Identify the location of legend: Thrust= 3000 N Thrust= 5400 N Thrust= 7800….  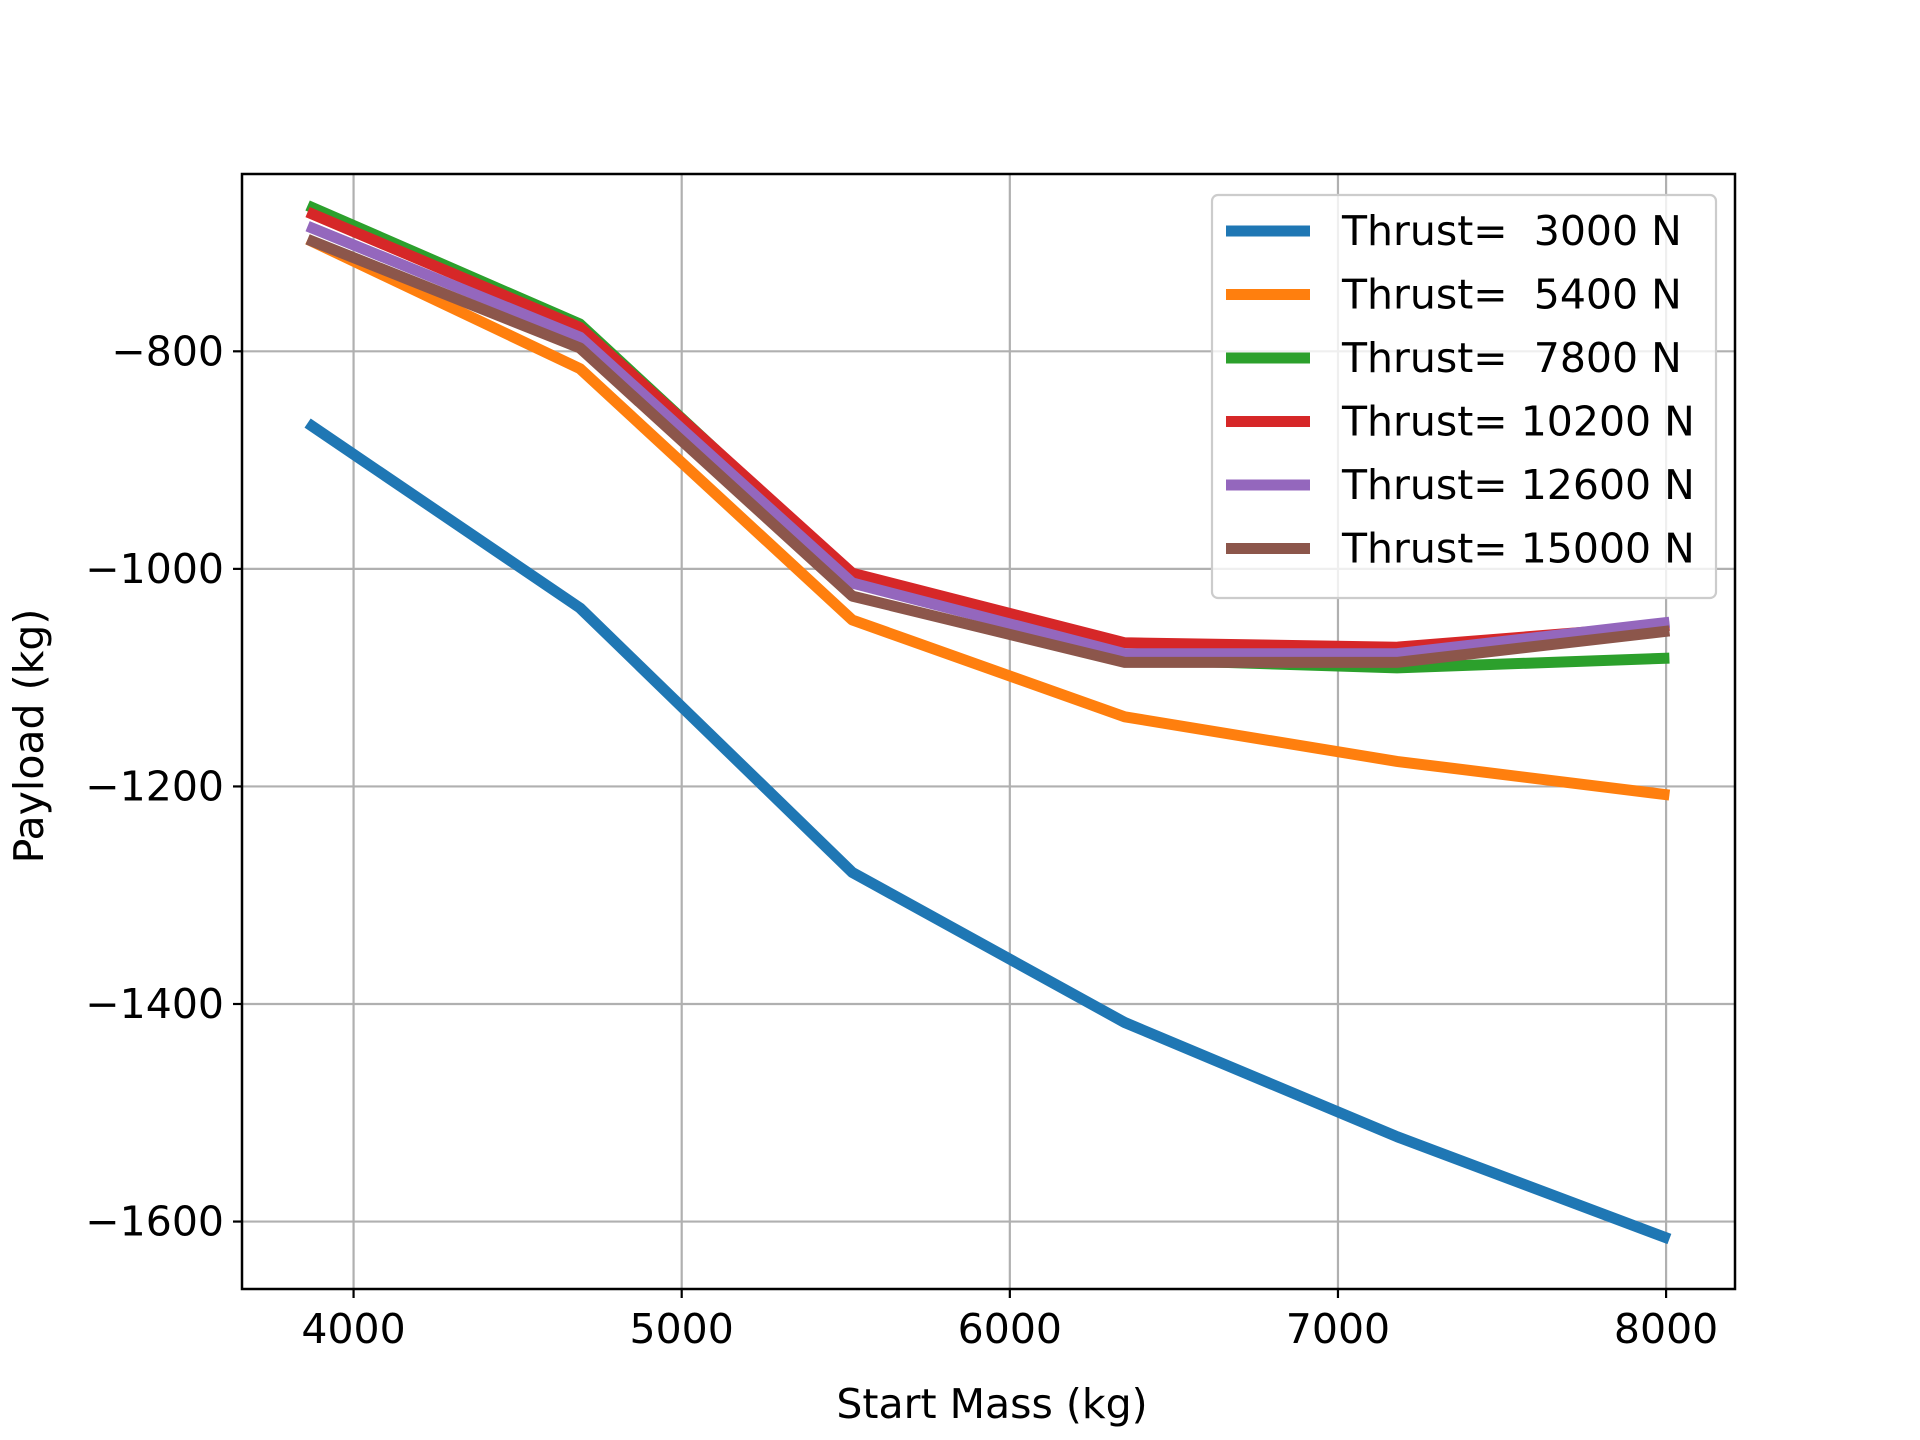
(1464, 396).